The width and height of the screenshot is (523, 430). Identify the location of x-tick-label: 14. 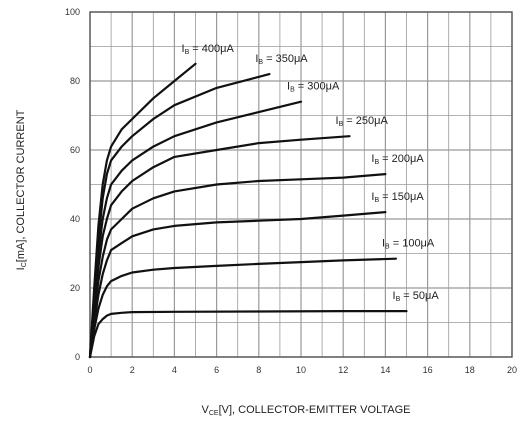
(385, 370).